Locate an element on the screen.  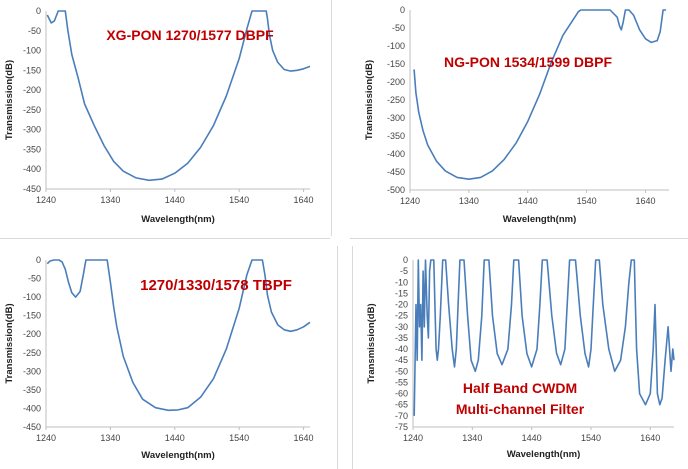
y-tick-label: -40 is located at coordinates (401, 349).